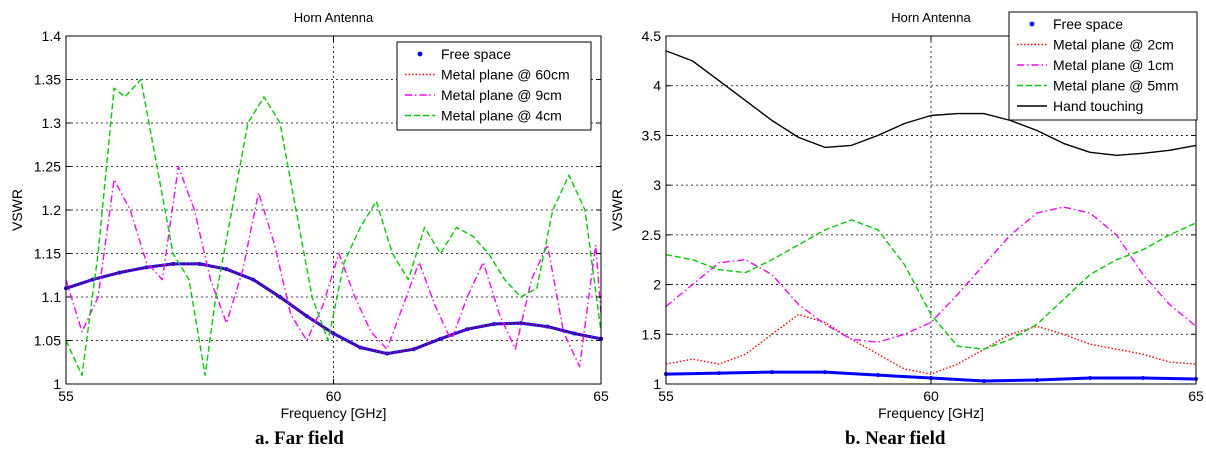 Image resolution: width=1206 pixels, height=456 pixels. What do you see at coordinates (1113, 65) in the screenshot?
I see `legend-label-2: Metal plane @ 1cm` at bounding box center [1113, 65].